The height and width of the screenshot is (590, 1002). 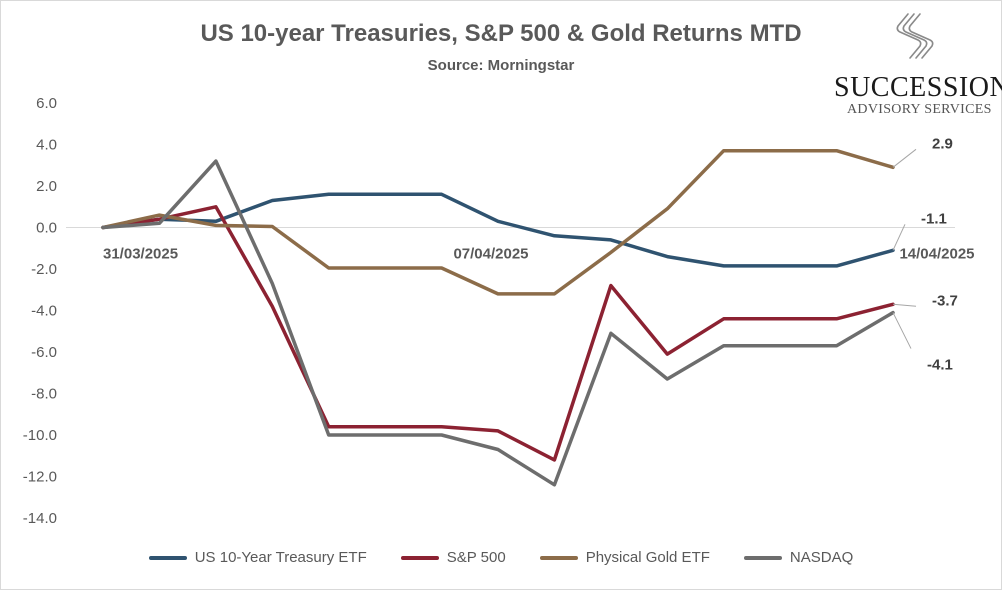 I want to click on y-tick-label: -12.0, so click(x=40, y=477).